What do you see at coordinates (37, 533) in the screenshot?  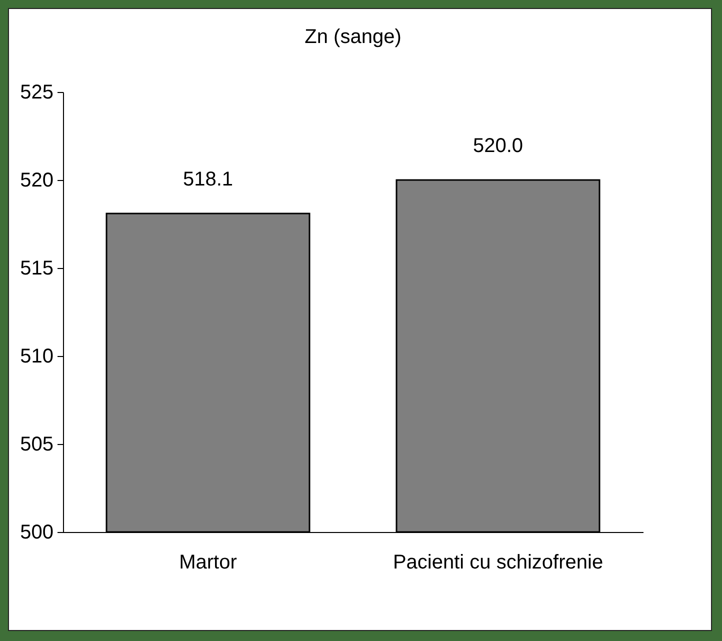 I see `y-tick-label: 500` at bounding box center [37, 533].